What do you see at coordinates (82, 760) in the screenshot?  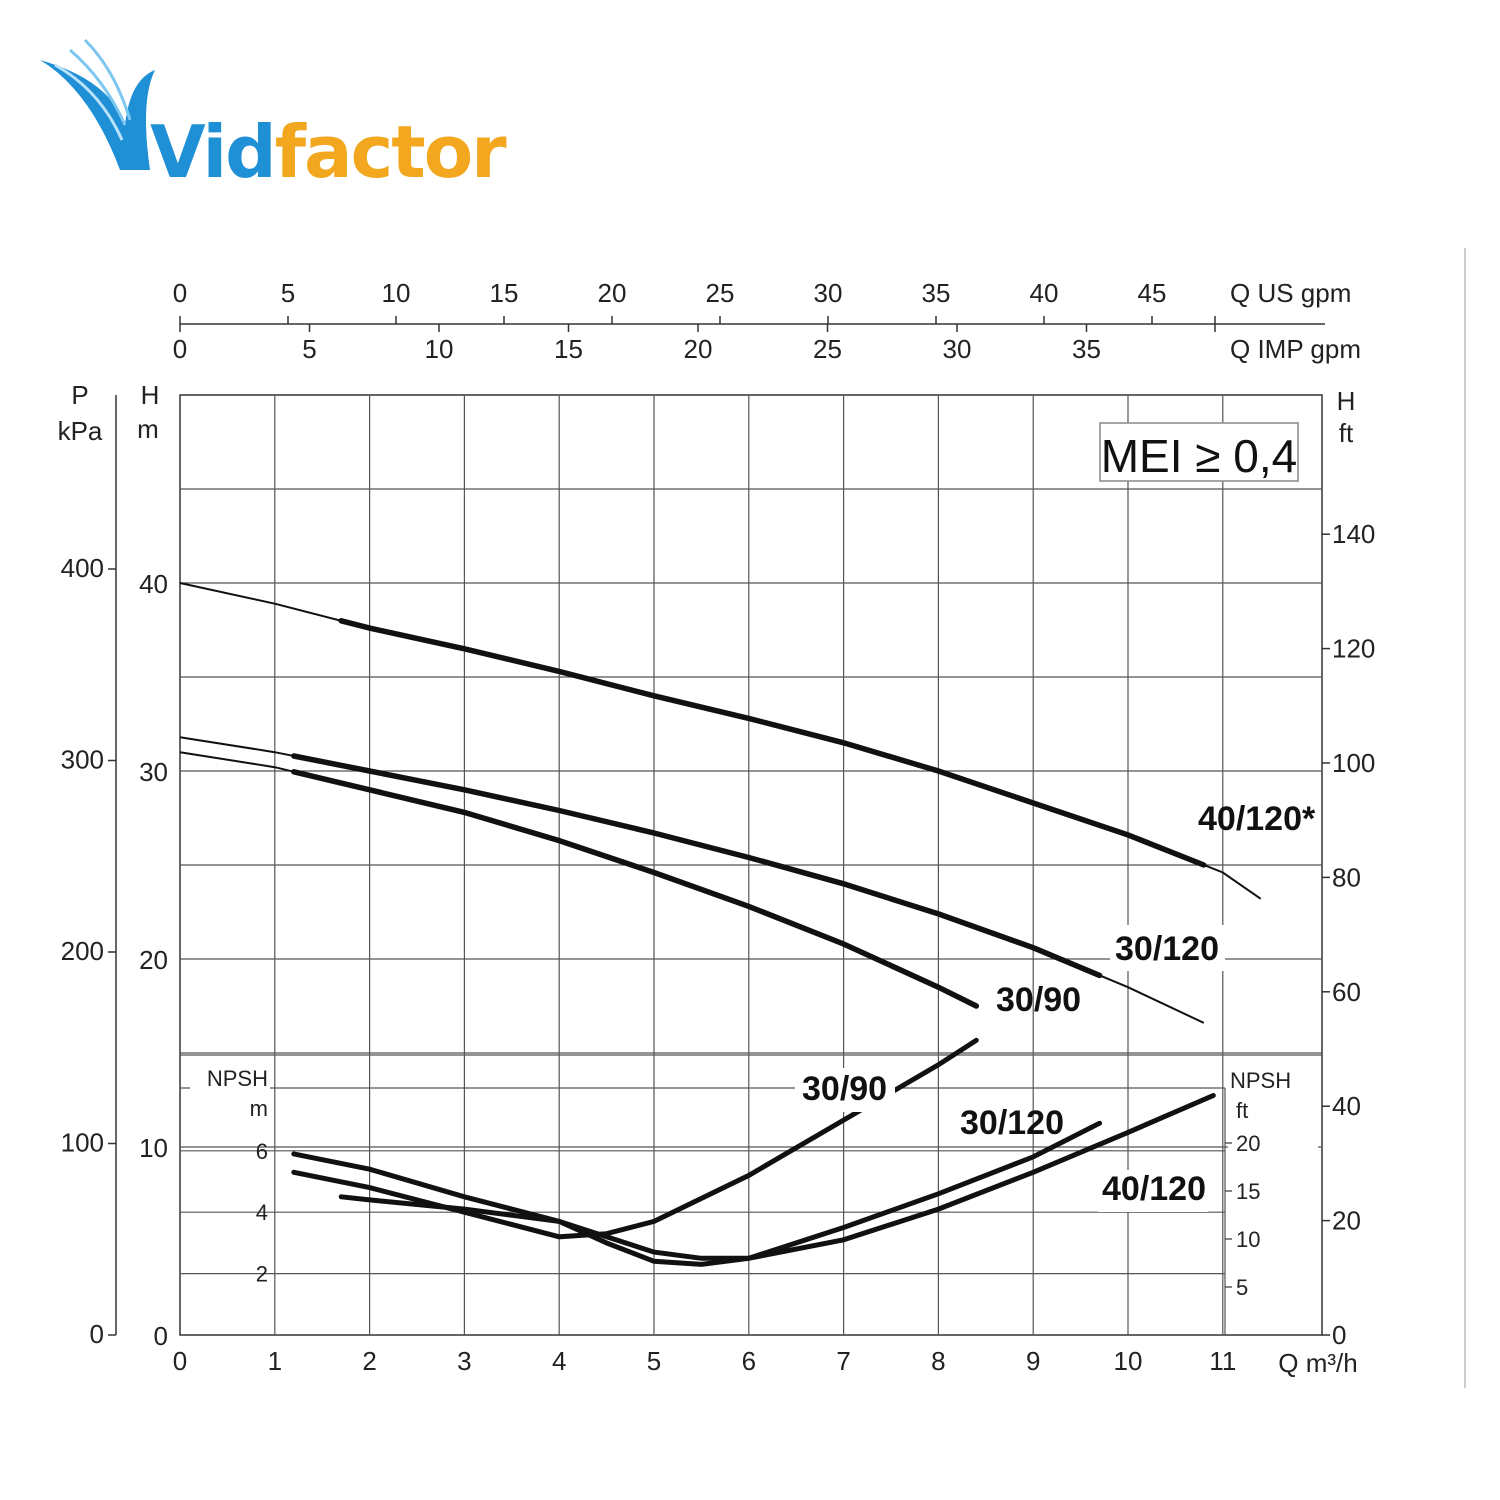 I see `pressure-tick-label: 300` at bounding box center [82, 760].